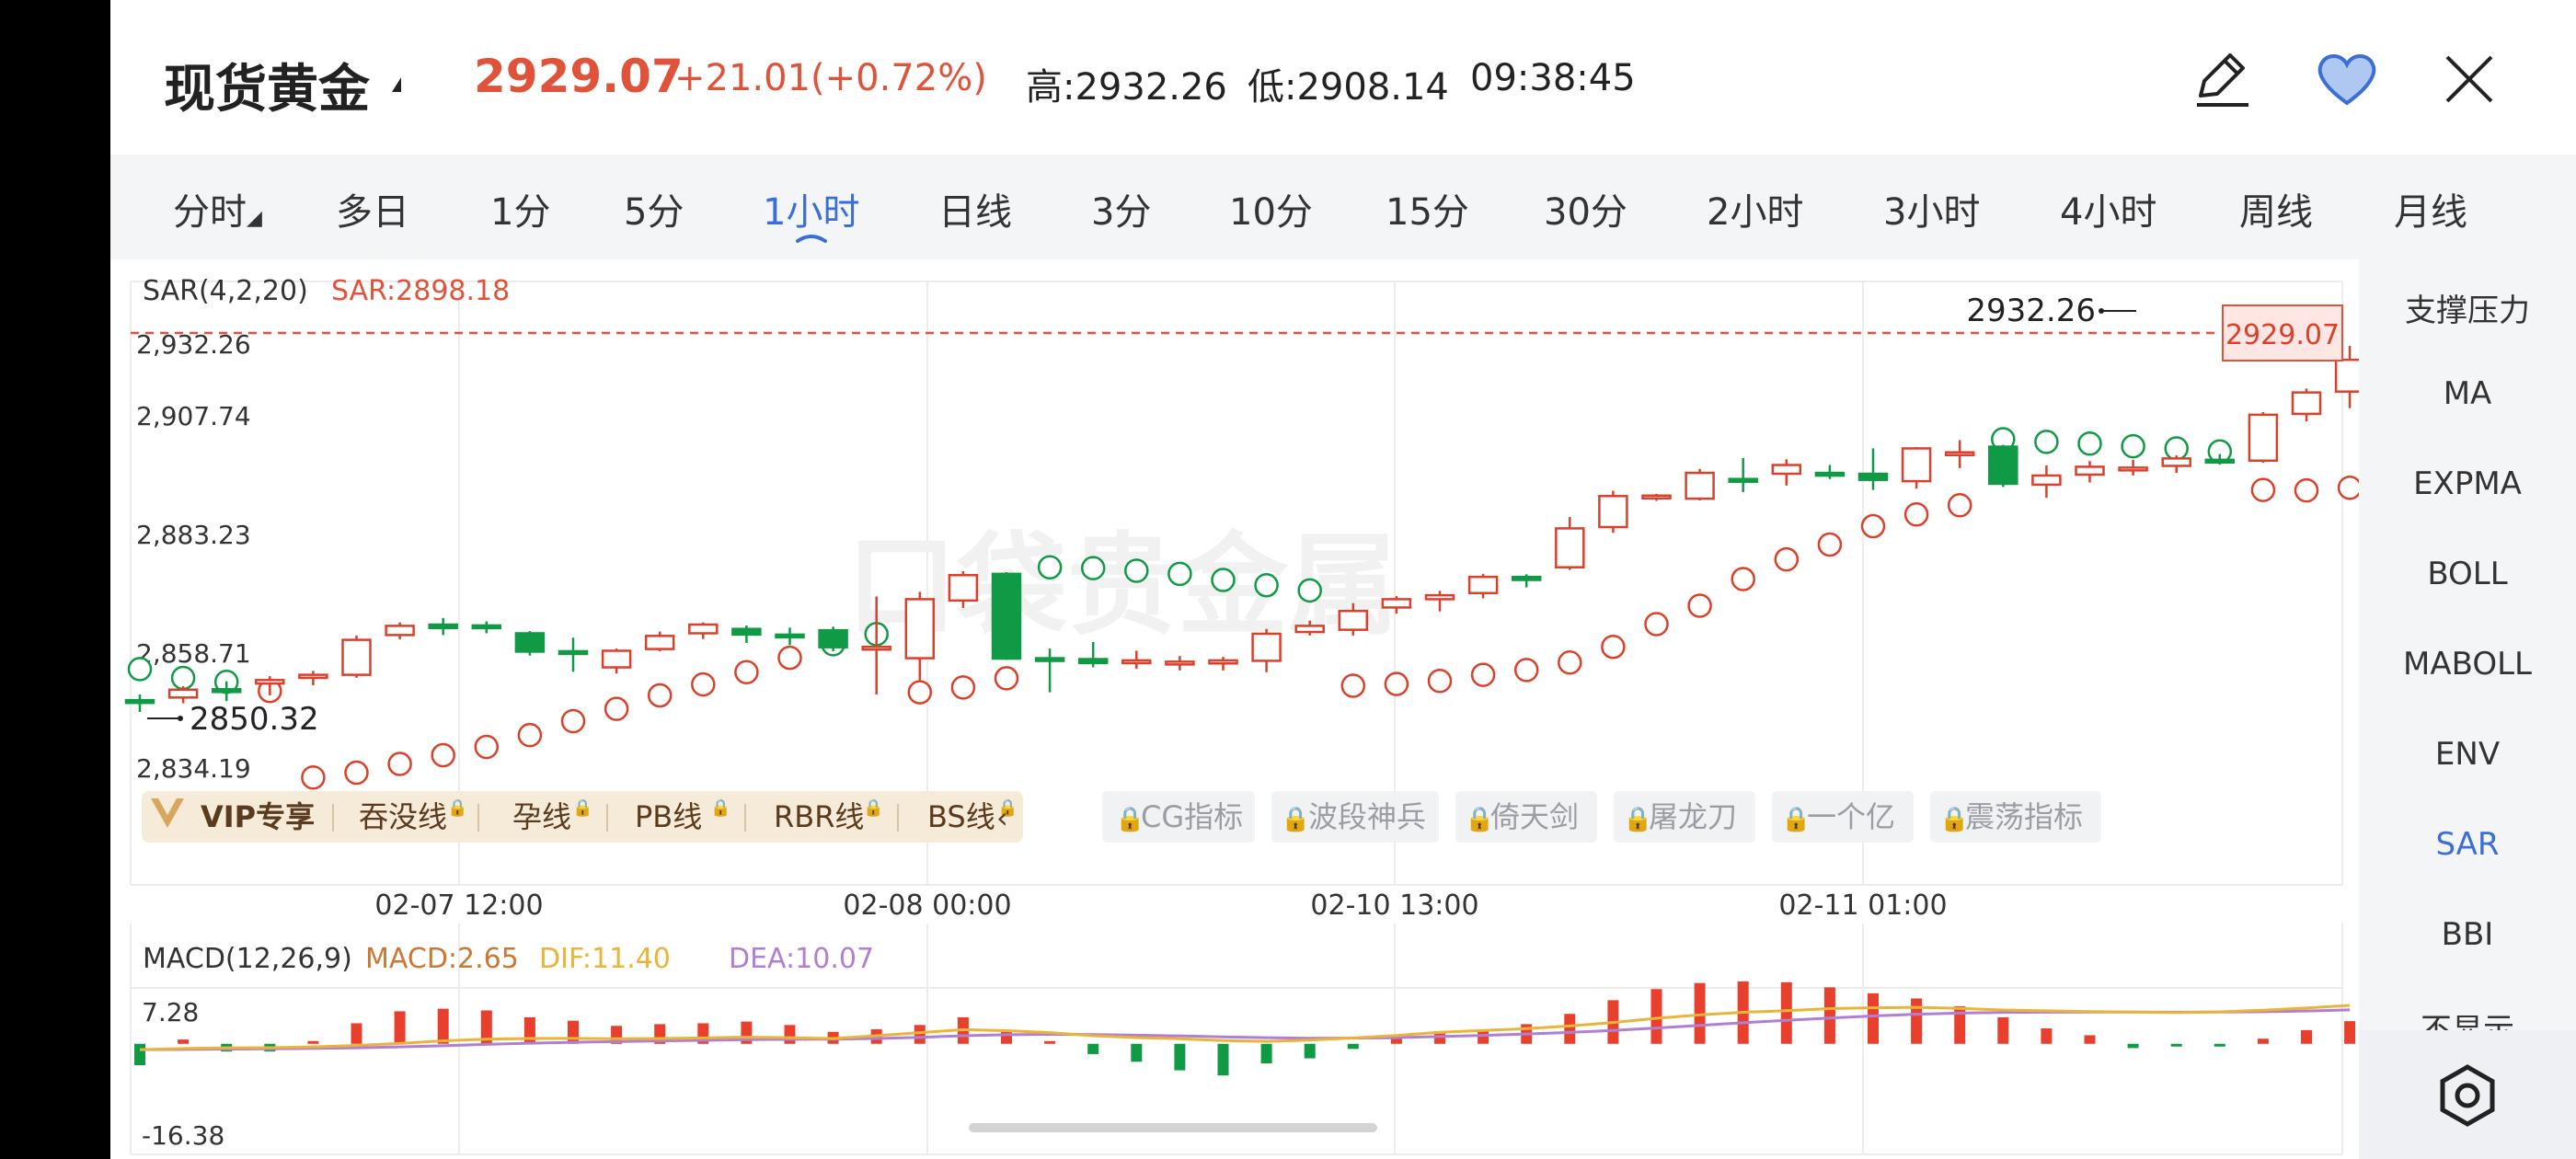 The image size is (2576, 1159). I want to click on tab-4hour: 4小时, so click(2108, 212).